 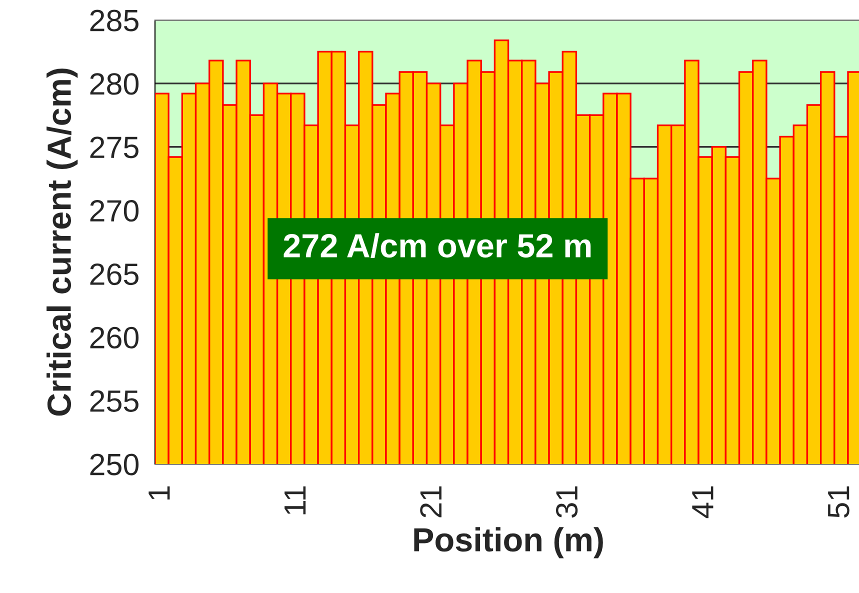 What do you see at coordinates (437, 245) in the screenshot?
I see `annotation: 272 A/cm over 52 m` at bounding box center [437, 245].